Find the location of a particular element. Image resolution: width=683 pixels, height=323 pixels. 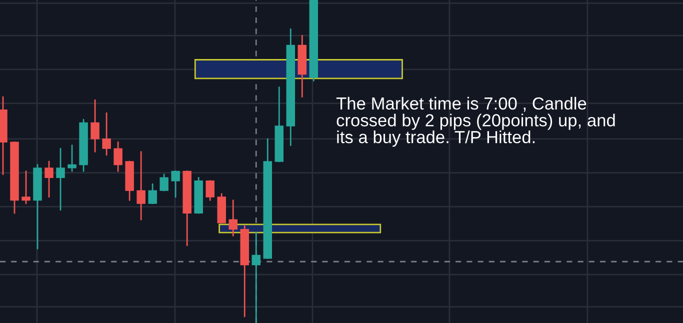

text: The Market time is 7:00 , Candle crossed by 2 pips (20points) up, and its a buy trade. T/P Hitted. is located at coordinates (475, 121).